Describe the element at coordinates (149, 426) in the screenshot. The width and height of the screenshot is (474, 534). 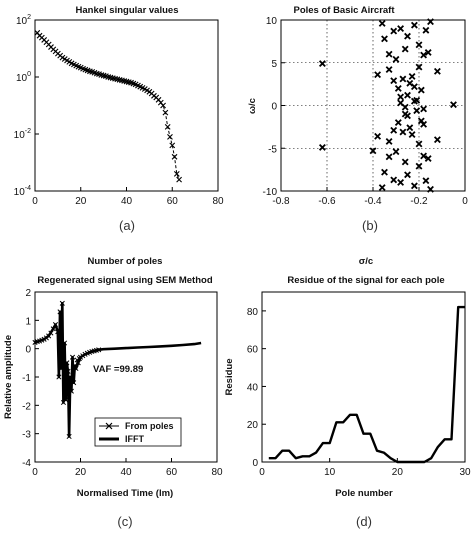
I see `legend-from-poles-label: From poles` at that location.